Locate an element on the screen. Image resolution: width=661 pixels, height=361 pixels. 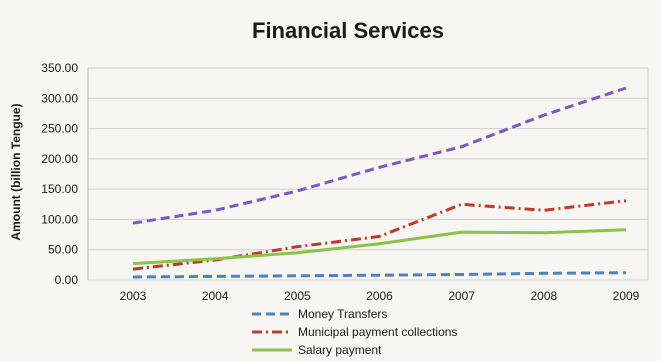
x-axis-ticks: 2003 2004 2005 2006 2007 2008 2009 is located at coordinates (380, 296).